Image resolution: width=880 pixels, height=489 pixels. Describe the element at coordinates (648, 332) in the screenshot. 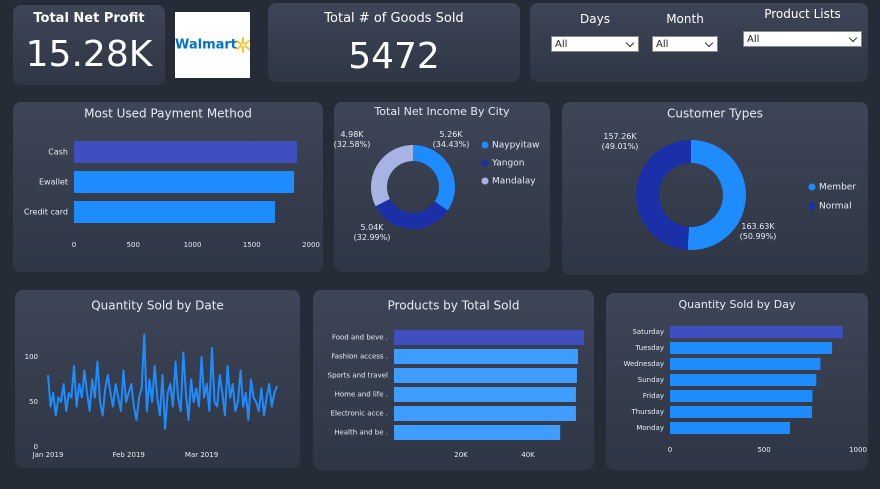

I see `y-tick-label: Saturday` at that location.